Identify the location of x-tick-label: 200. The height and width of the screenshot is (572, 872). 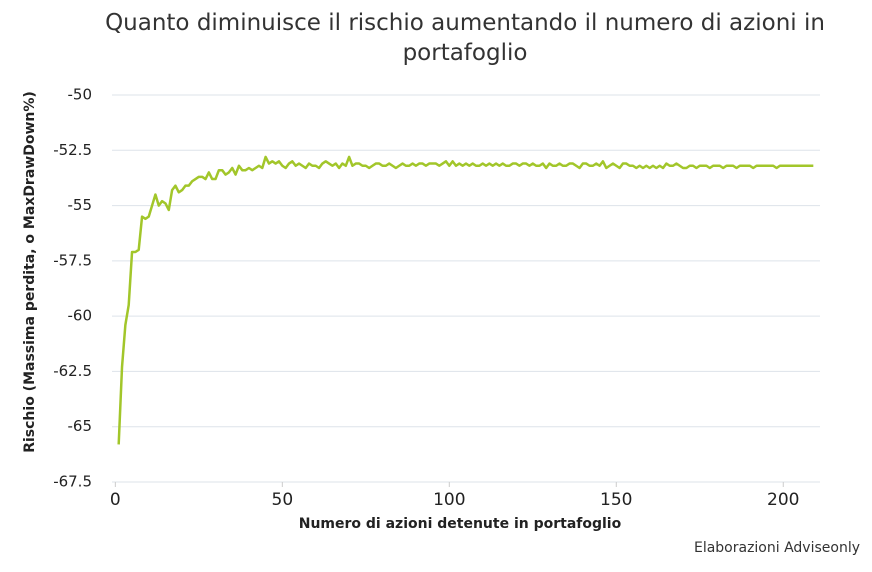
(783, 500).